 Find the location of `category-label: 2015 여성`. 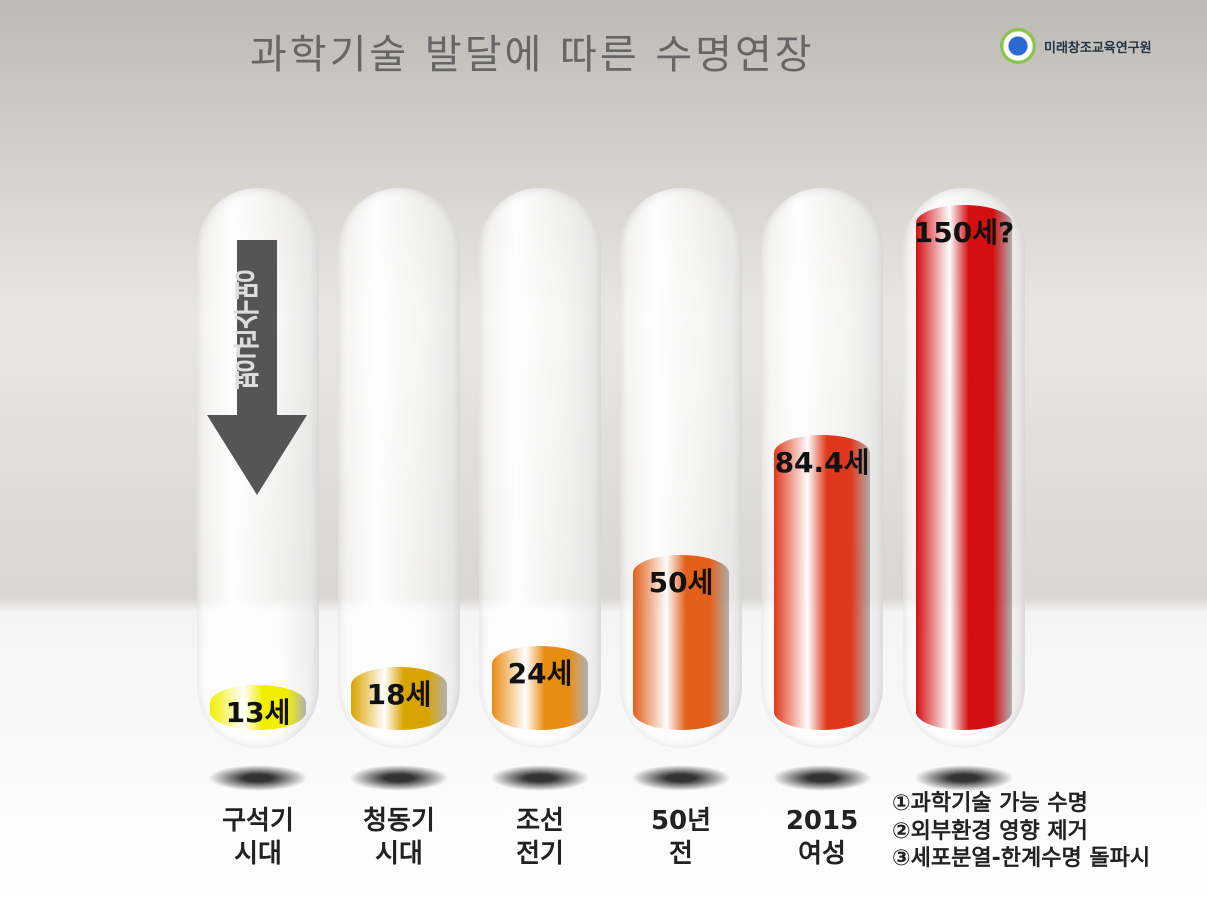

category-label: 2015 여성 is located at coordinates (822, 837).